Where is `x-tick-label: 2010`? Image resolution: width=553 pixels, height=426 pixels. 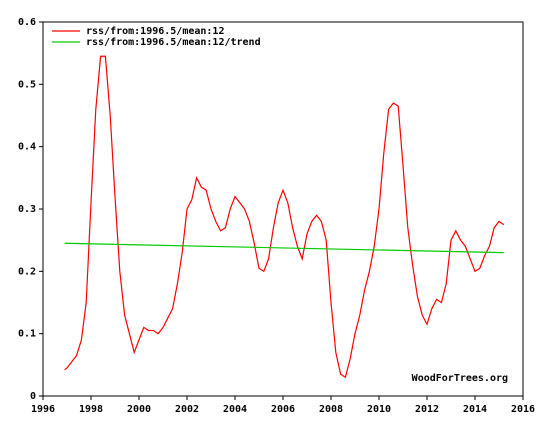 x-tick-label: 2010 is located at coordinates (379, 409).